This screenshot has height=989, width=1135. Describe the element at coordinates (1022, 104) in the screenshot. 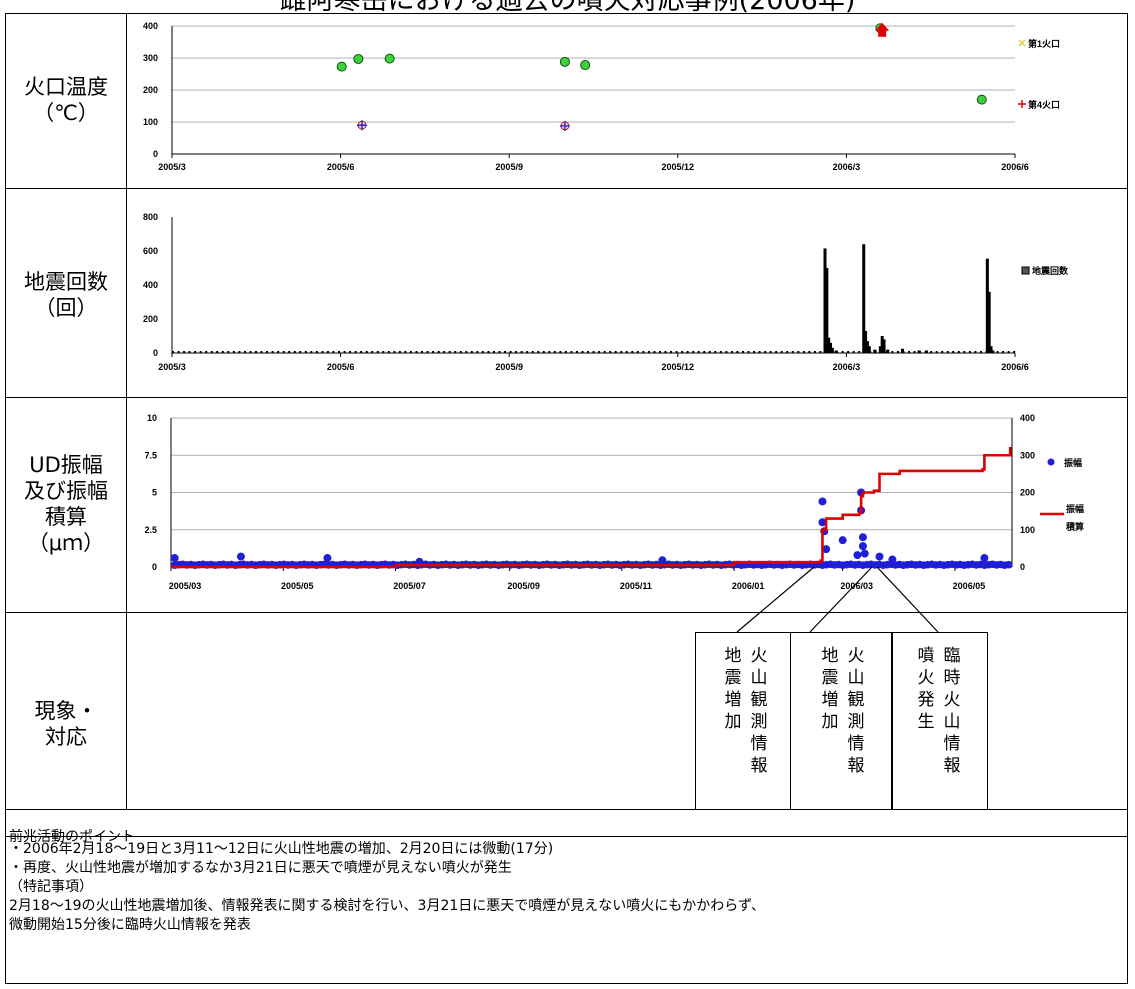

I see `legend-marker` at that location.